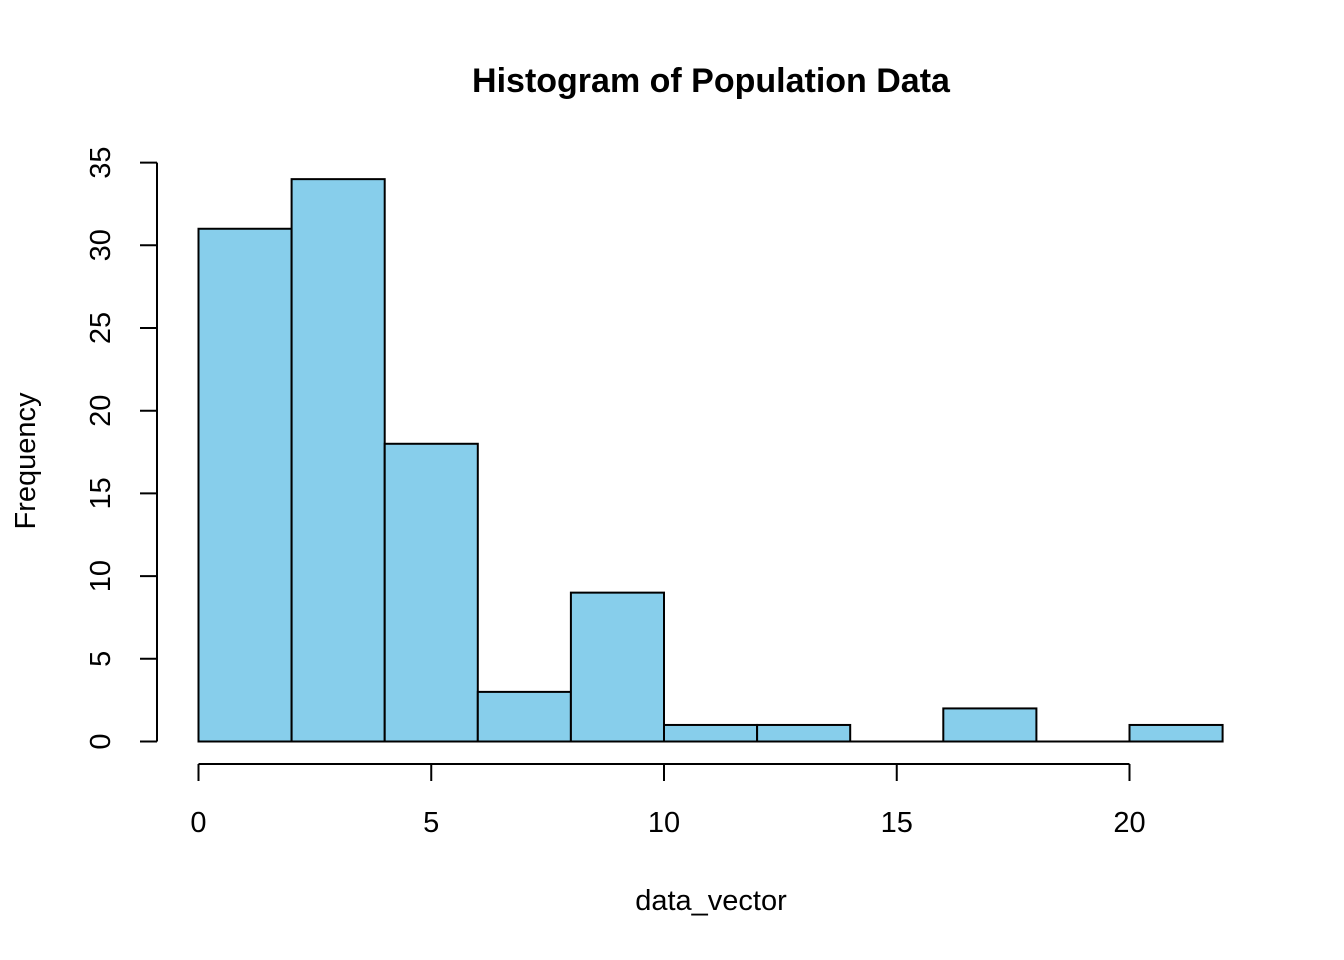 This screenshot has width=1344, height=960. Describe the element at coordinates (101, 245) in the screenshot. I see `y-tick-label: 30` at that location.